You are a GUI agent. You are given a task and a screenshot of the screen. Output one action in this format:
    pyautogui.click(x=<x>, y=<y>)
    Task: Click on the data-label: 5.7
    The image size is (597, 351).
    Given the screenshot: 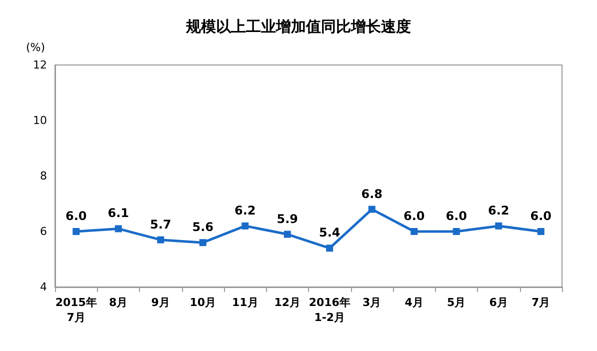 What is the action you would take?
    pyautogui.click(x=161, y=224)
    